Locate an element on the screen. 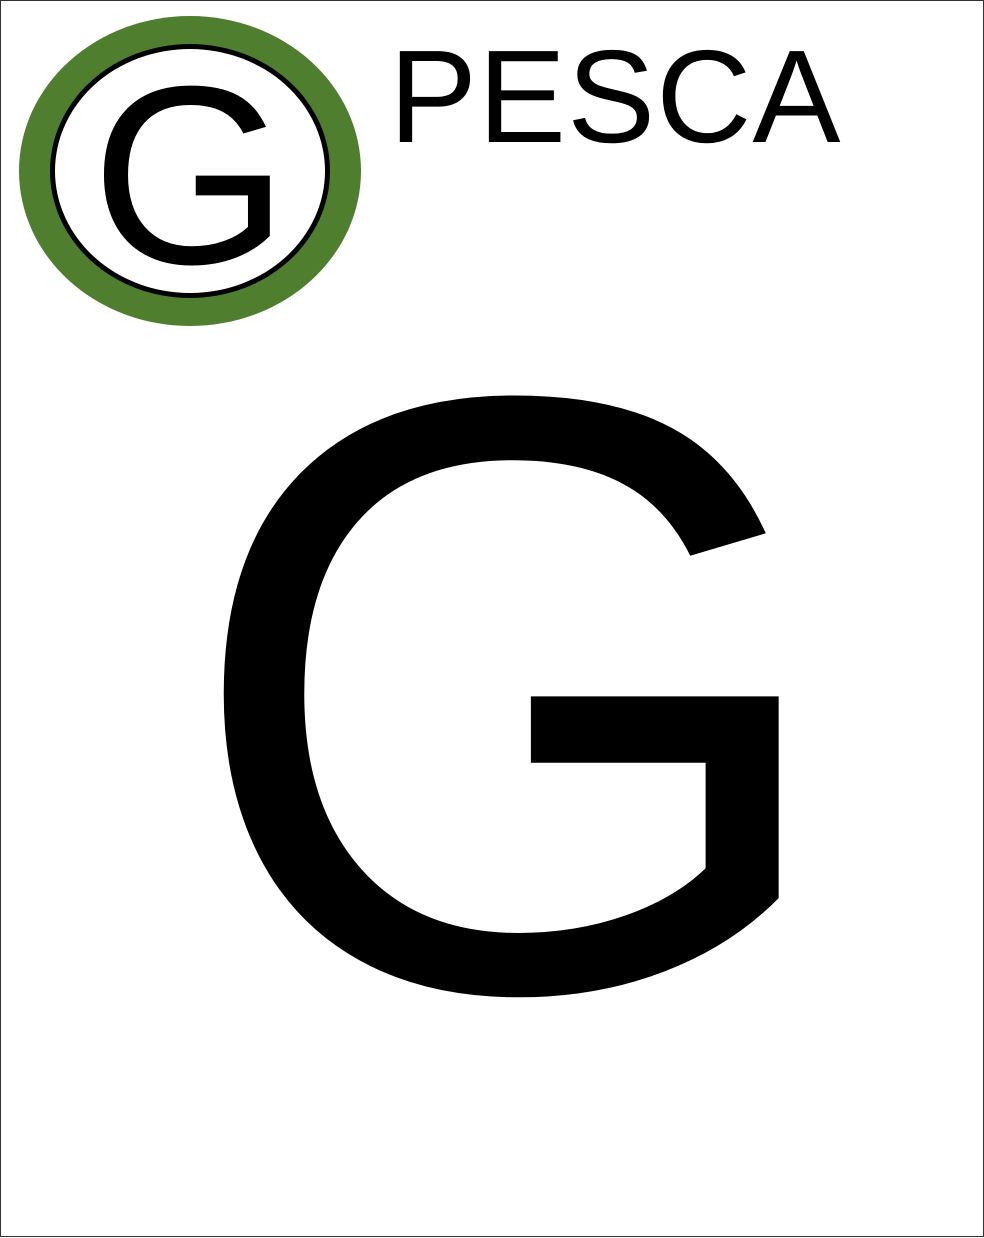 Image resolution: width=984 pixels, height=1238 pixels. badge-ring-icon is located at coordinates (190, 171).